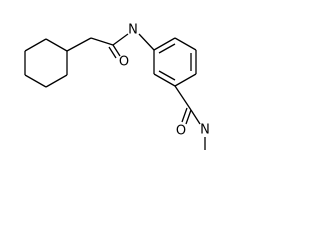 The height and width of the screenshot is (240, 320). What do you see at coordinates (110, 46) in the screenshot?
I see `acetamide-chain` at bounding box center [110, 46].